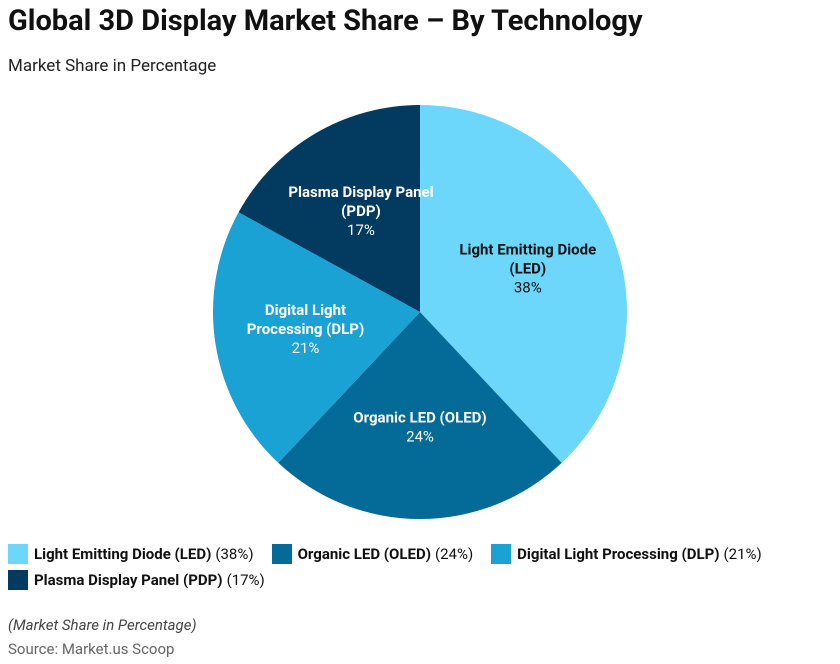 The width and height of the screenshot is (840, 664). I want to click on legend-label: Plasma Display Panel (PDP), so click(128, 580).